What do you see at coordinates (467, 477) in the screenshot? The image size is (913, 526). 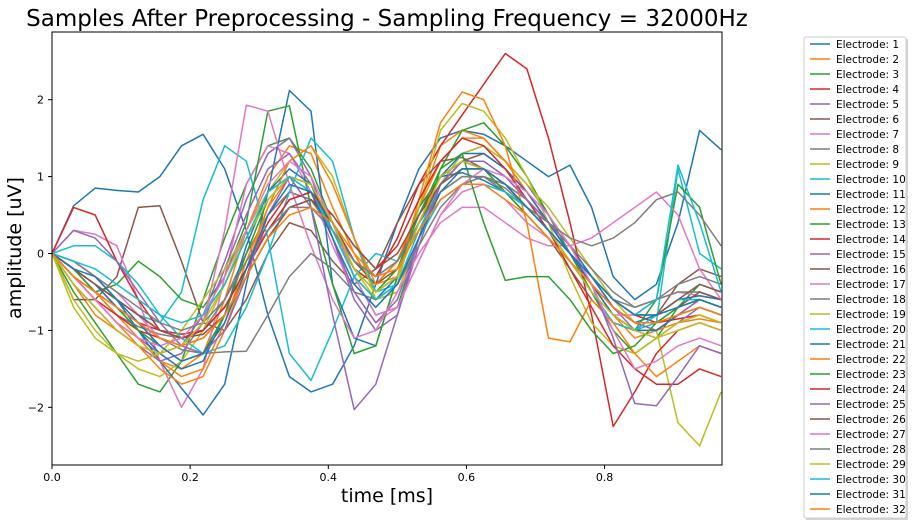 I see `x-tick-label: 0.6` at bounding box center [467, 477].